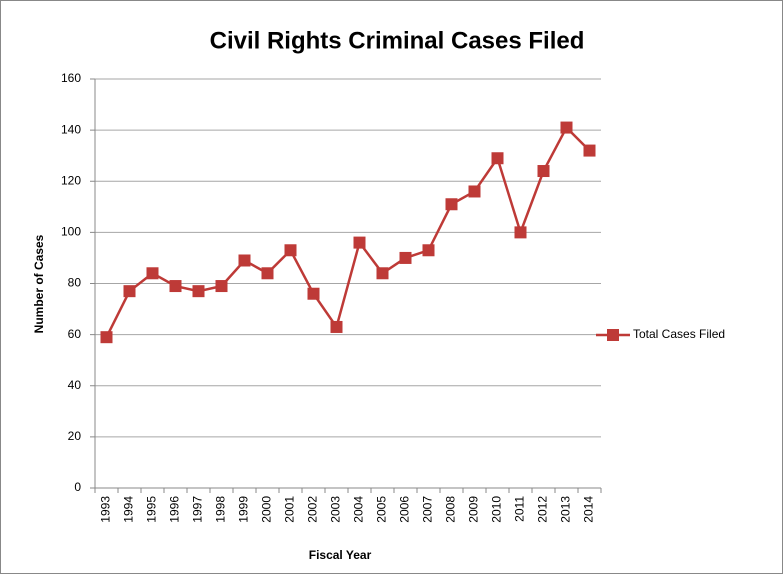 The height and width of the screenshot is (574, 783). Describe the element at coordinates (290, 509) in the screenshot. I see `x-tick-label: 2001` at that location.